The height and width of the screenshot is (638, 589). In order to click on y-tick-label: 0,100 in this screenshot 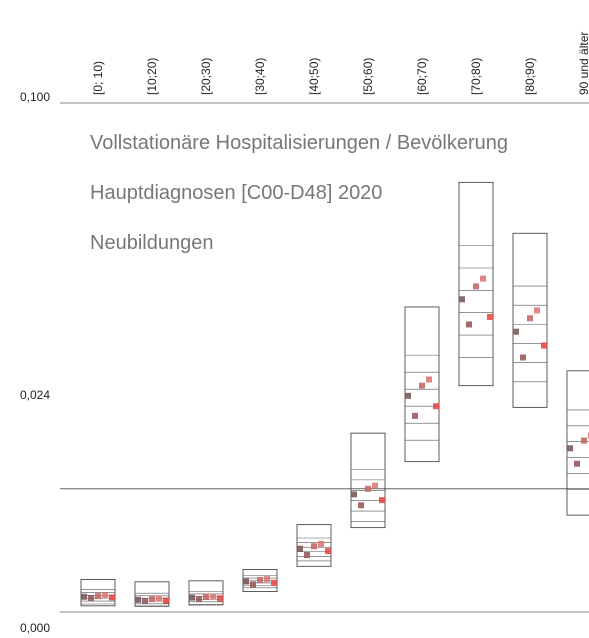, I will do `click(35, 97)`.